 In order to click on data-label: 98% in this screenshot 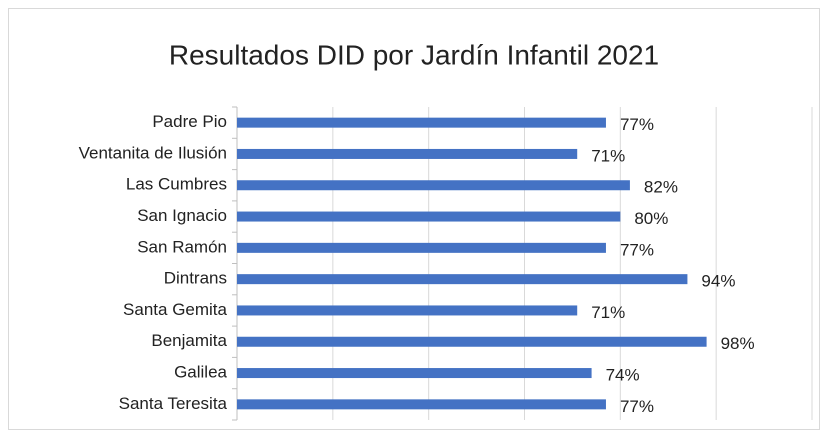, I will do `click(738, 343)`.